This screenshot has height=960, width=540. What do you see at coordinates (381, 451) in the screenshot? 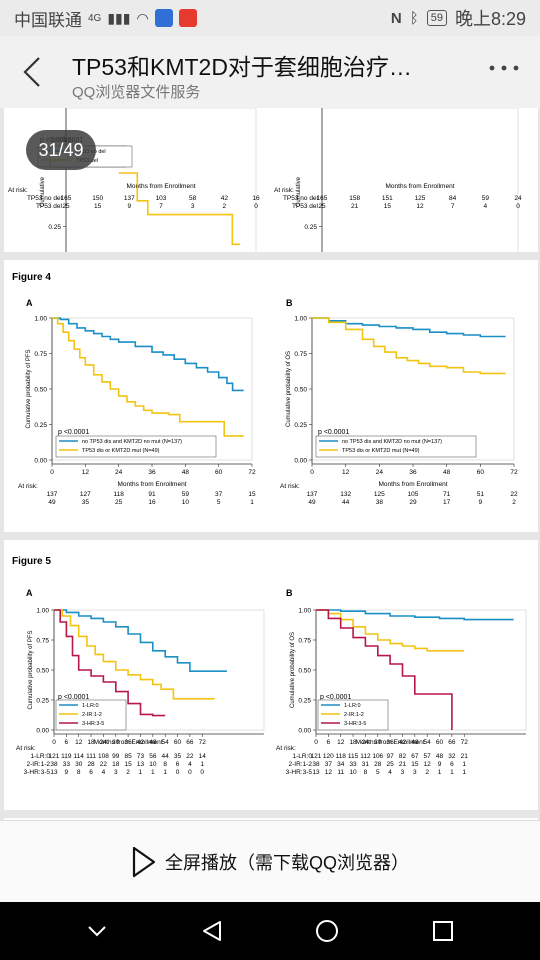
I see `legend-entry: TP53 dis or KMT2D mut (N=49)` at bounding box center [381, 451].